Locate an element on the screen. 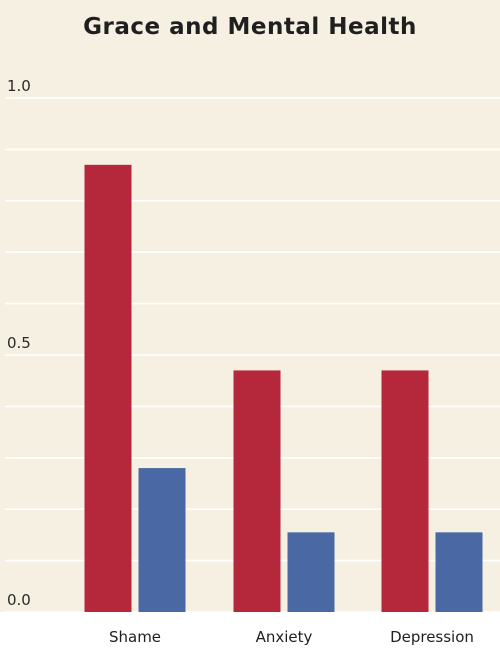 This screenshot has width=500, height=666. x-category-label: Depression is located at coordinates (432, 637).